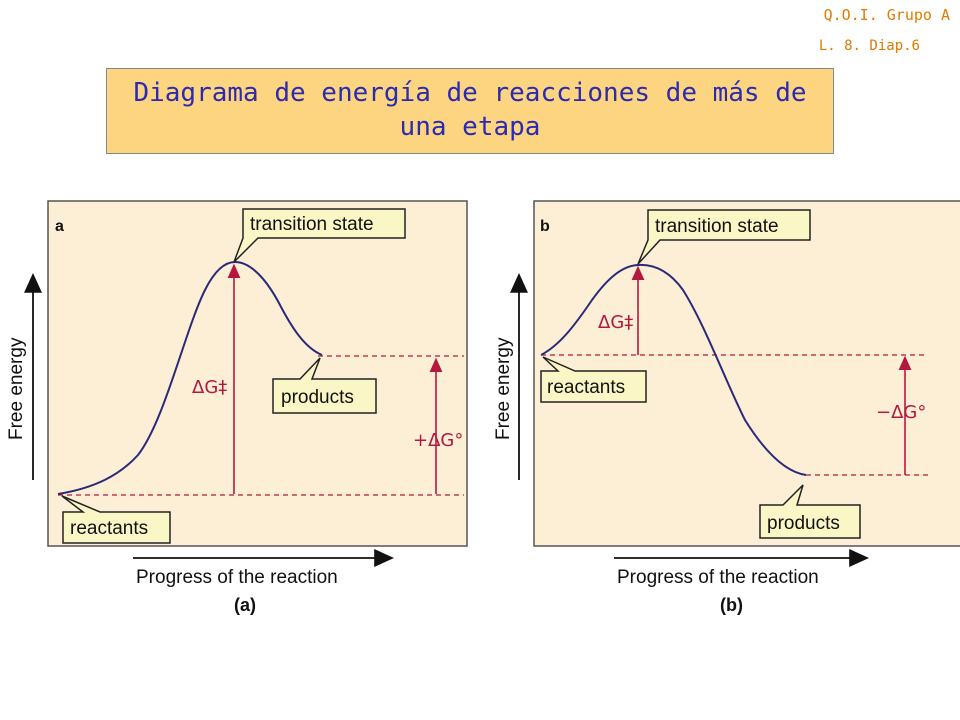 This screenshot has height=720, width=960. What do you see at coordinates (717, 226) in the screenshot?
I see `transition-label-b: transition state` at bounding box center [717, 226].